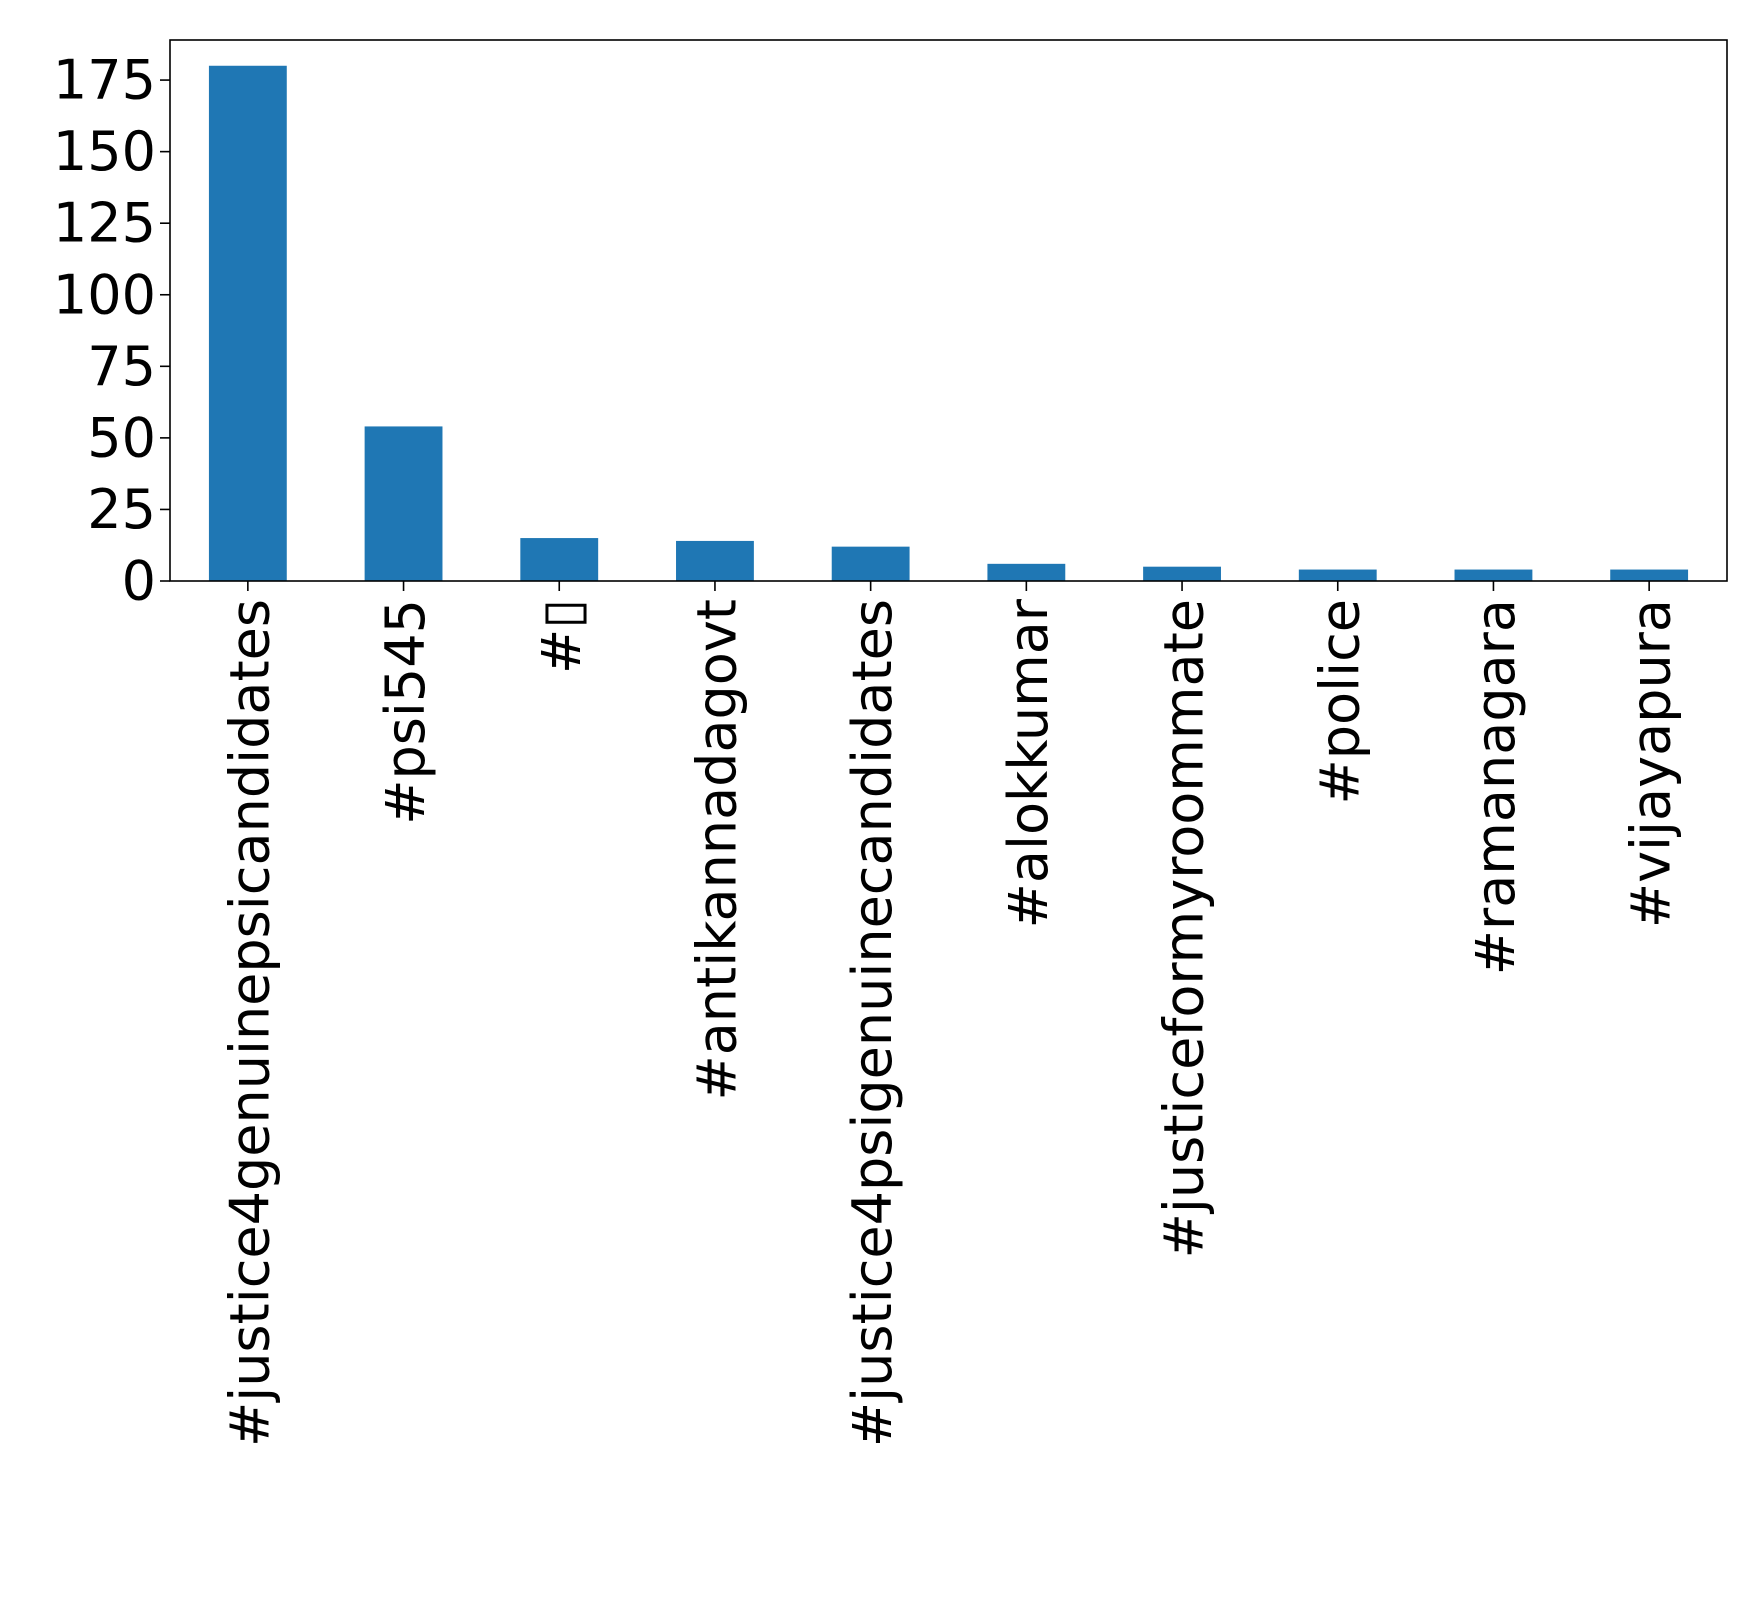 Image resolution: width=1758 pixels, height=1609 pixels. I want to click on x-tick-label: #▯, so click(561, 636).